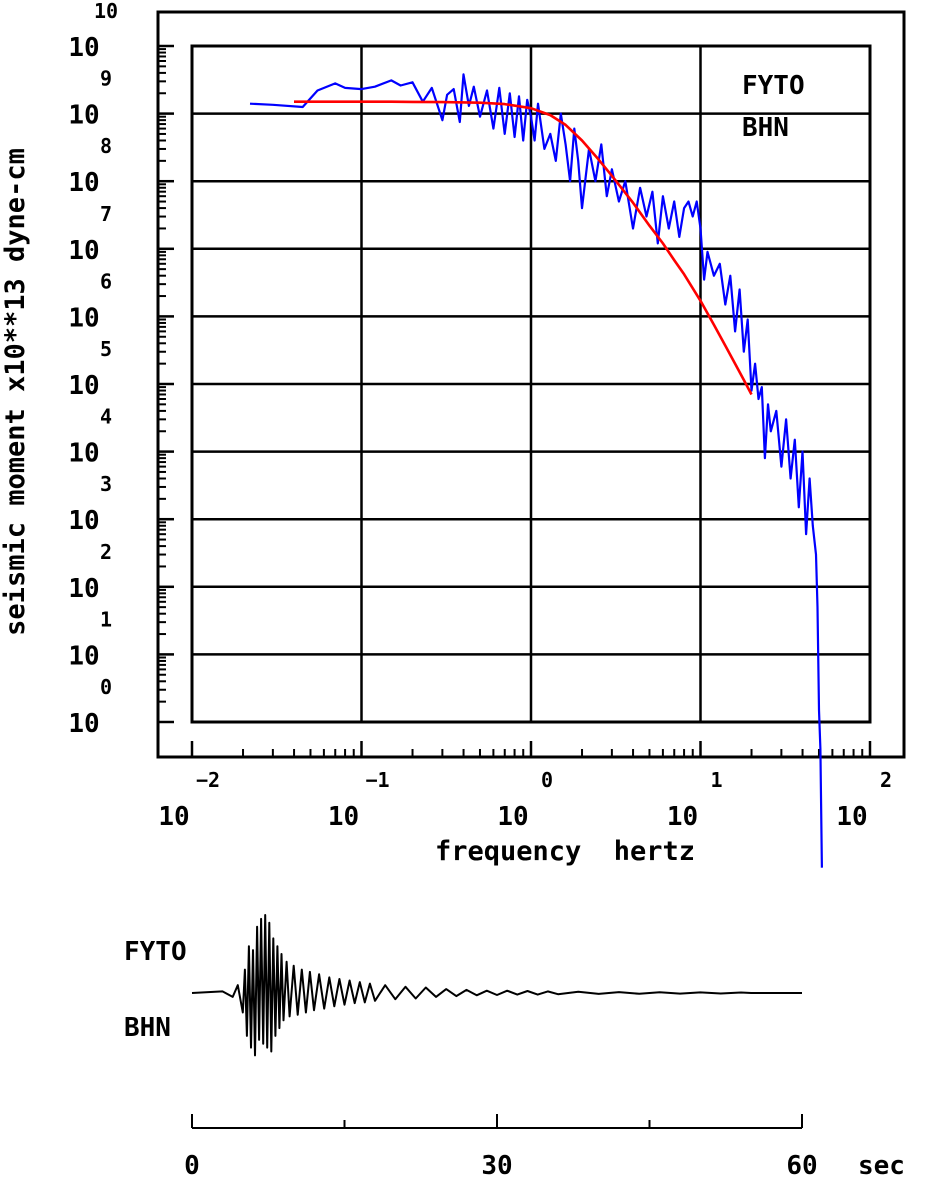  I want to click on waveform-time-ticks: 0 30 60, so click(501, 1147).